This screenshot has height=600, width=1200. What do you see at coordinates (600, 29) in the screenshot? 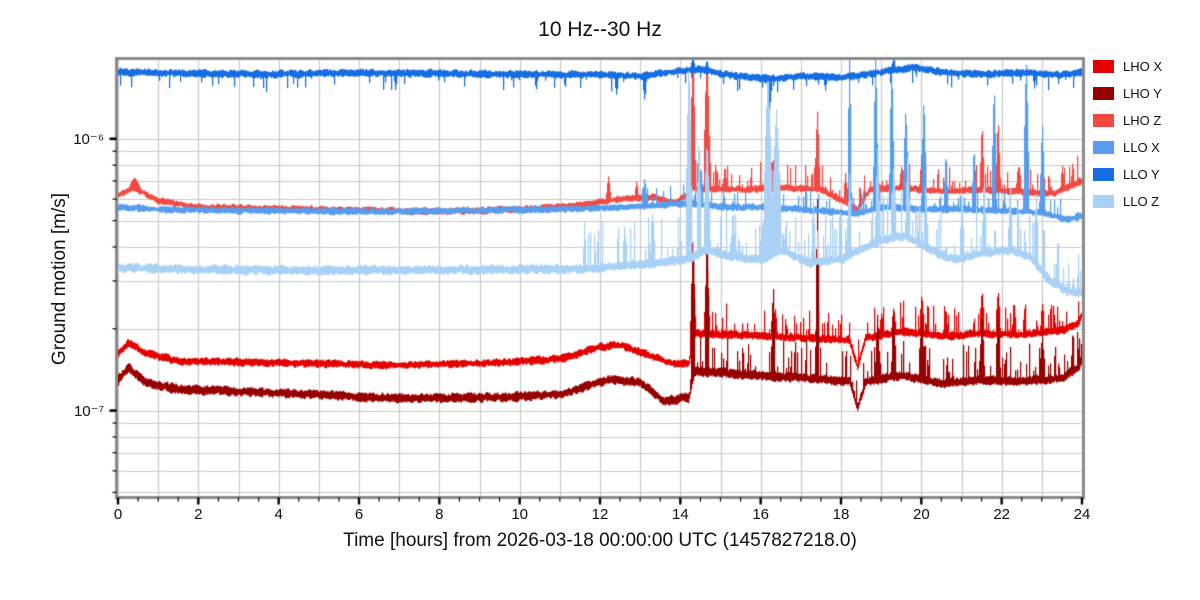
I see `chart-title: 10 Hz--30 Hz` at bounding box center [600, 29].